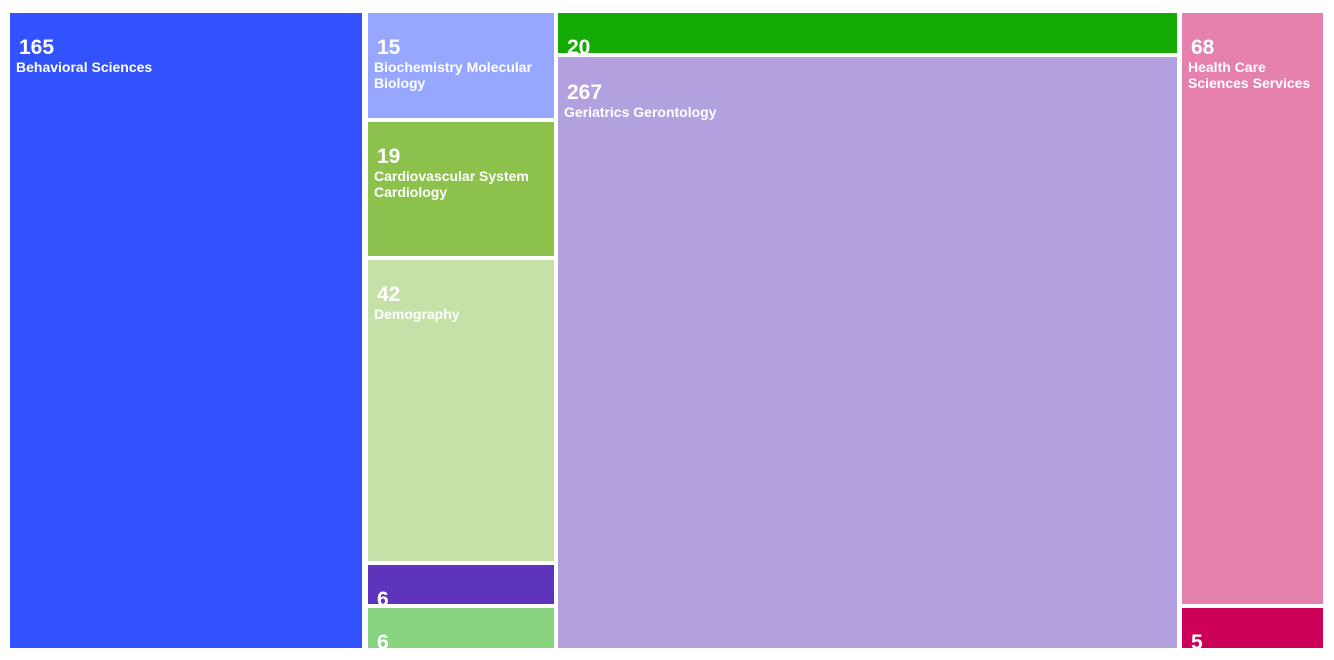 The height and width of the screenshot is (660, 1334). What do you see at coordinates (1203, 47) in the screenshot?
I see `tile-value: 68` at bounding box center [1203, 47].